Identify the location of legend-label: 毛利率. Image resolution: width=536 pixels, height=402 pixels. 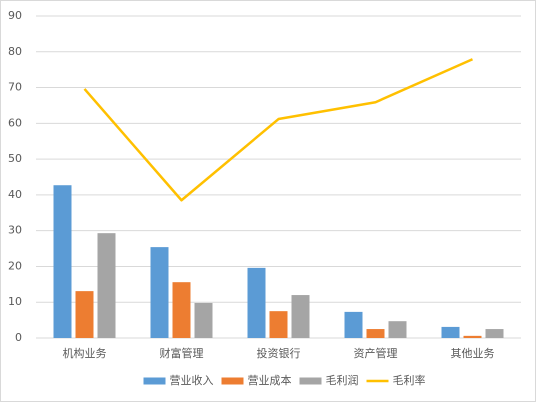
(409, 380).